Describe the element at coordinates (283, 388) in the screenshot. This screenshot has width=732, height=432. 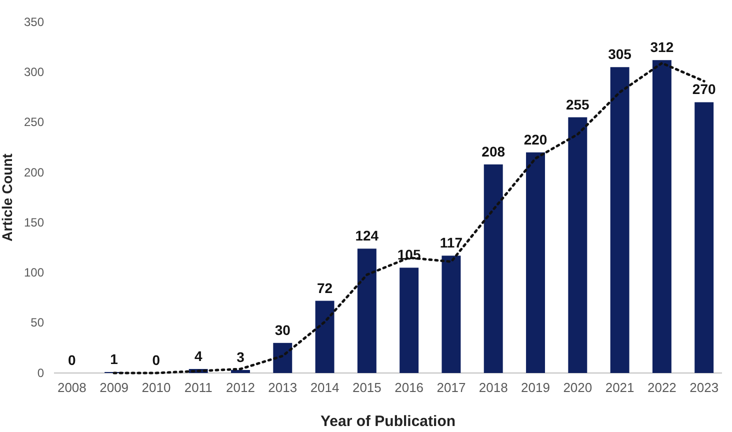
I see `x-tick-label: 2013` at that location.